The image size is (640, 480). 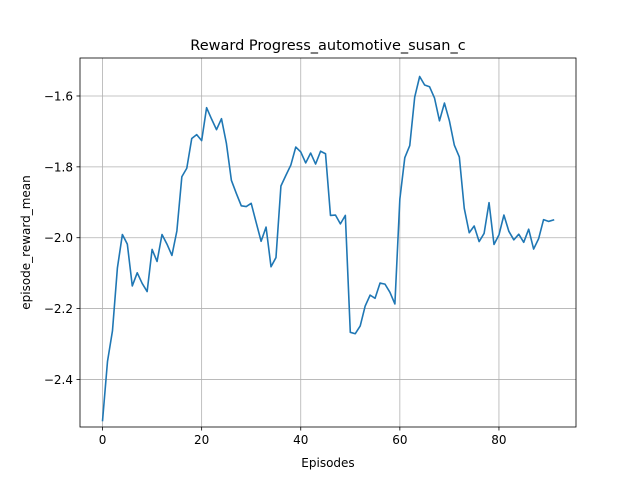 What do you see at coordinates (498, 440) in the screenshot?
I see `x-tick-label: 80` at bounding box center [498, 440].